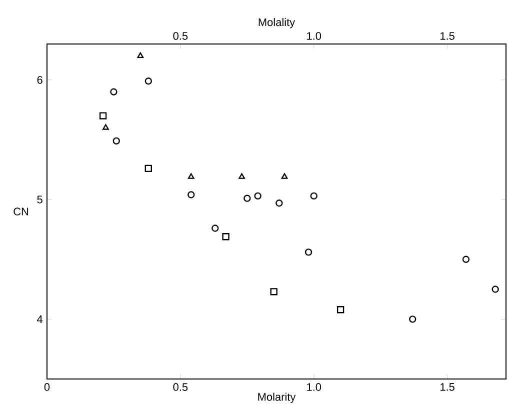 The width and height of the screenshot is (512, 411). Describe the element at coordinates (39, 80) in the screenshot. I see `y-tick-label: 6` at that location.